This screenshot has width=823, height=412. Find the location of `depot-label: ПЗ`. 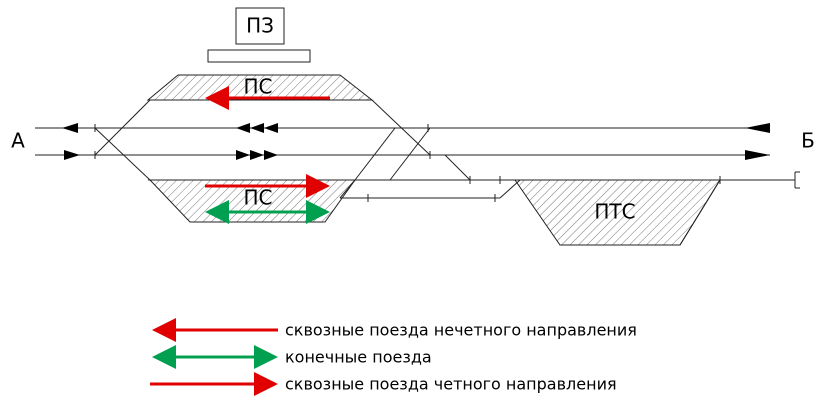

depot-label: ПЗ is located at coordinates (260, 26).